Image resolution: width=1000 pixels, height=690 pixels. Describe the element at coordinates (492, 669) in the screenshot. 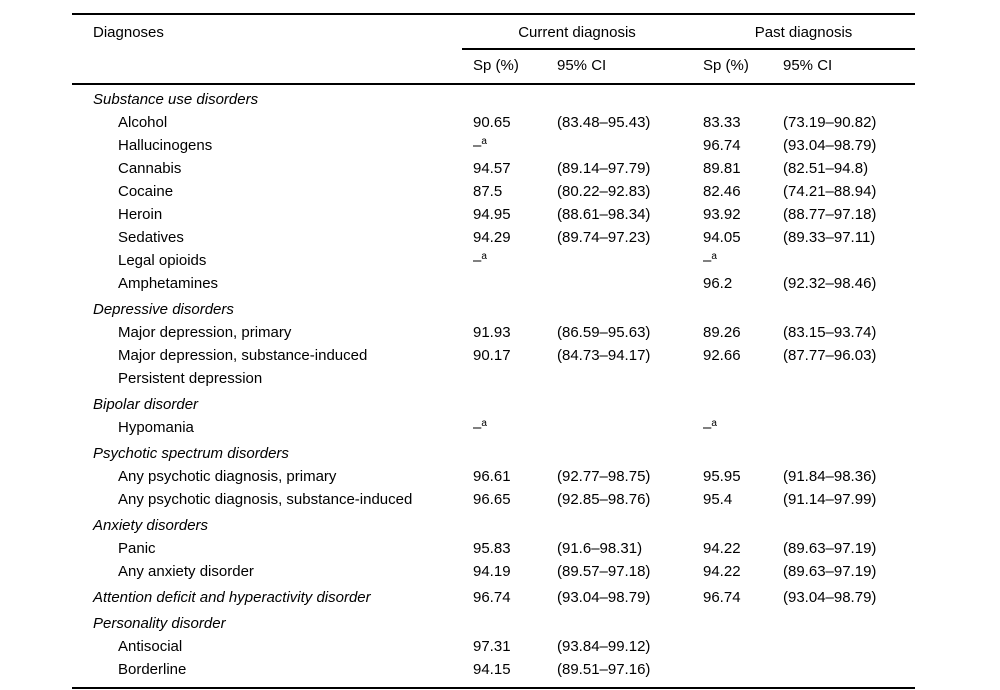

I see `value-cell: 94.15` at that location.